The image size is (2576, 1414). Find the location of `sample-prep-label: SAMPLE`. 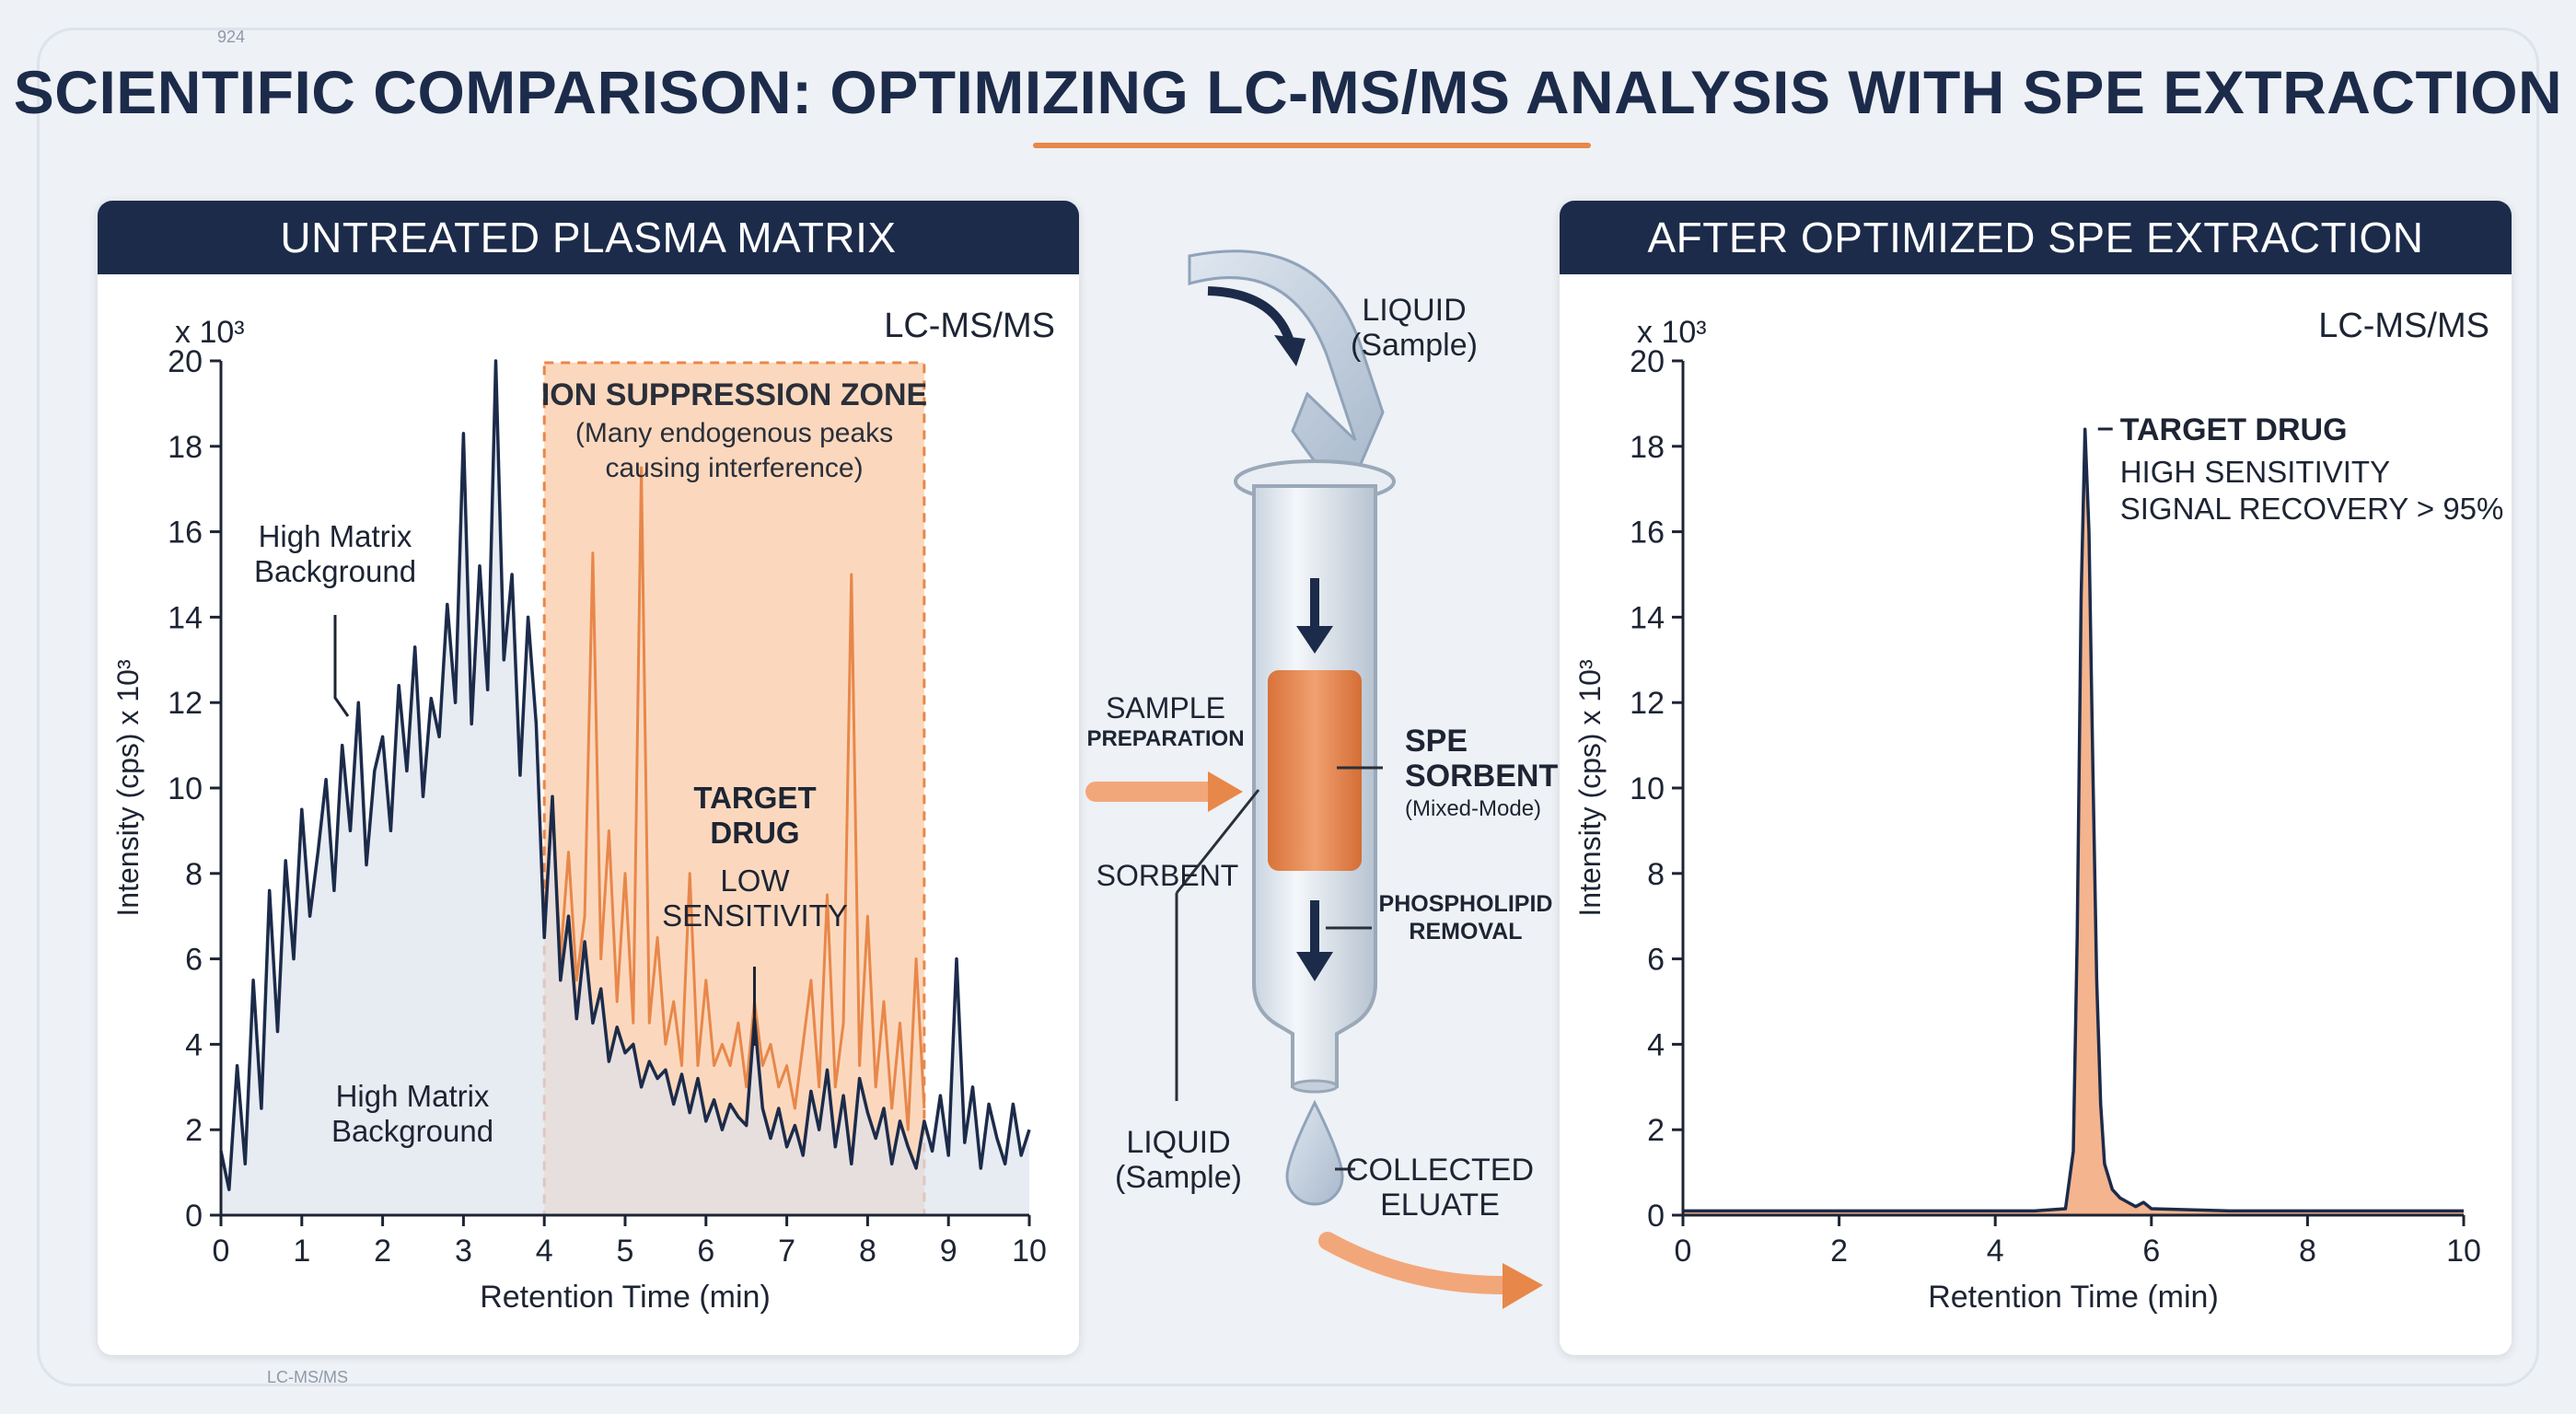

sample-prep-label: SAMPLE is located at coordinates (1165, 707).